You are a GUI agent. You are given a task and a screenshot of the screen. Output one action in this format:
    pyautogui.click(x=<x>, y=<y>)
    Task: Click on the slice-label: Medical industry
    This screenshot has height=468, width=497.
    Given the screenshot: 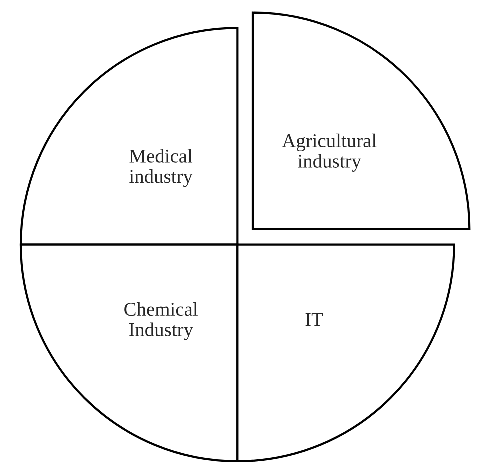 What is the action you would take?
    pyautogui.click(x=161, y=168)
    